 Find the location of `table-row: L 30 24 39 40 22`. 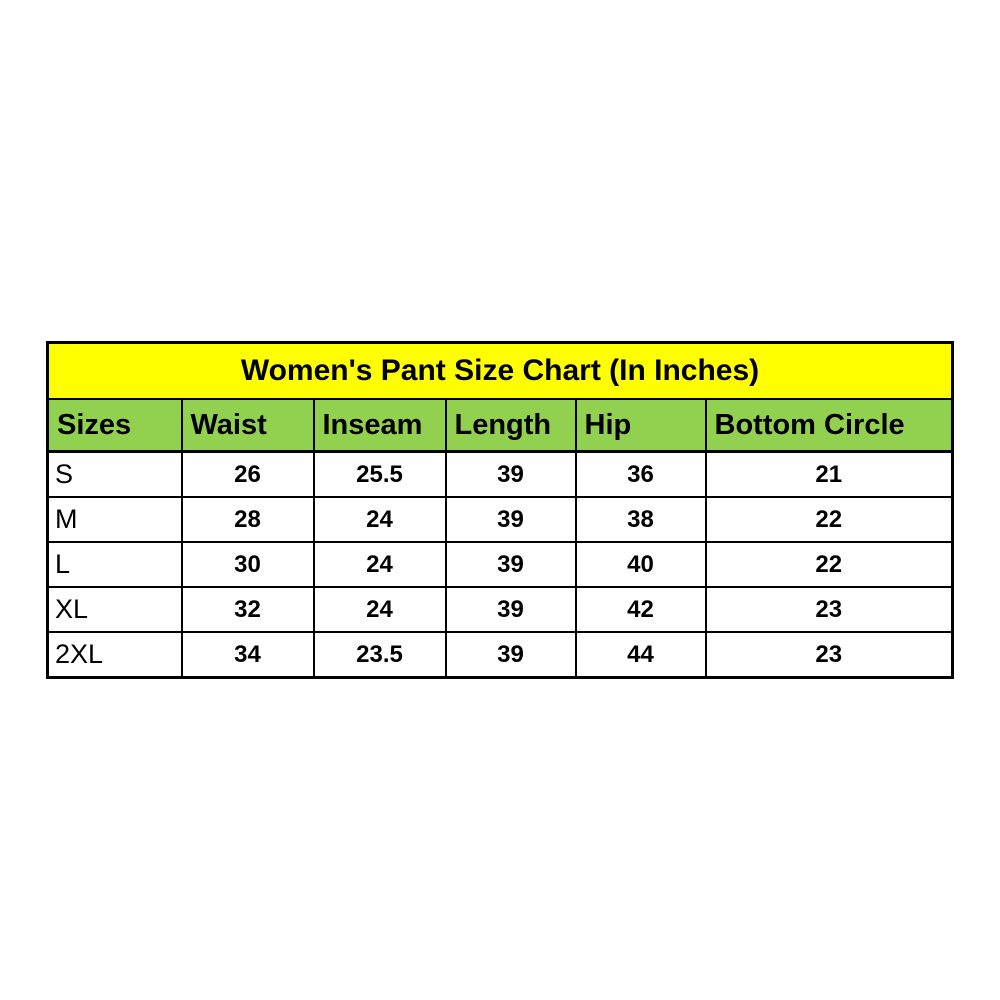

table-row: L 30 24 39 40 22 is located at coordinates (500, 564).